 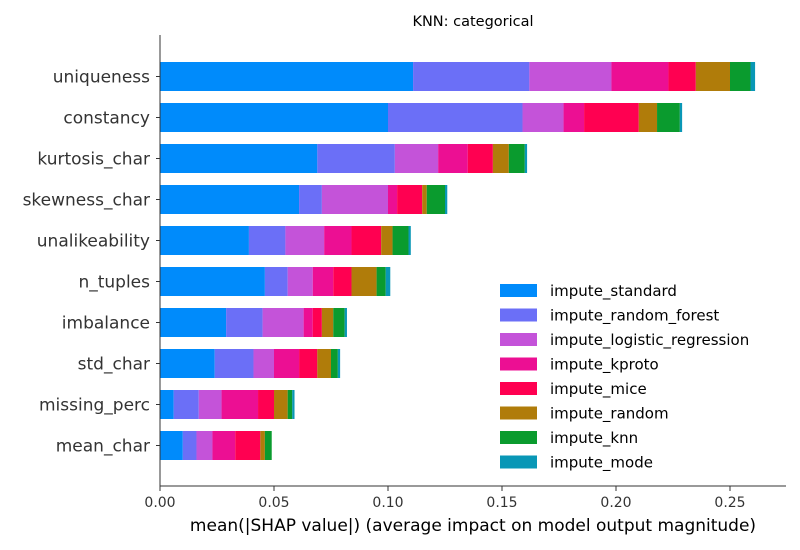 What do you see at coordinates (446, 199) in the screenshot?
I see `bar-skewness_char-impute_mode` at bounding box center [446, 199].